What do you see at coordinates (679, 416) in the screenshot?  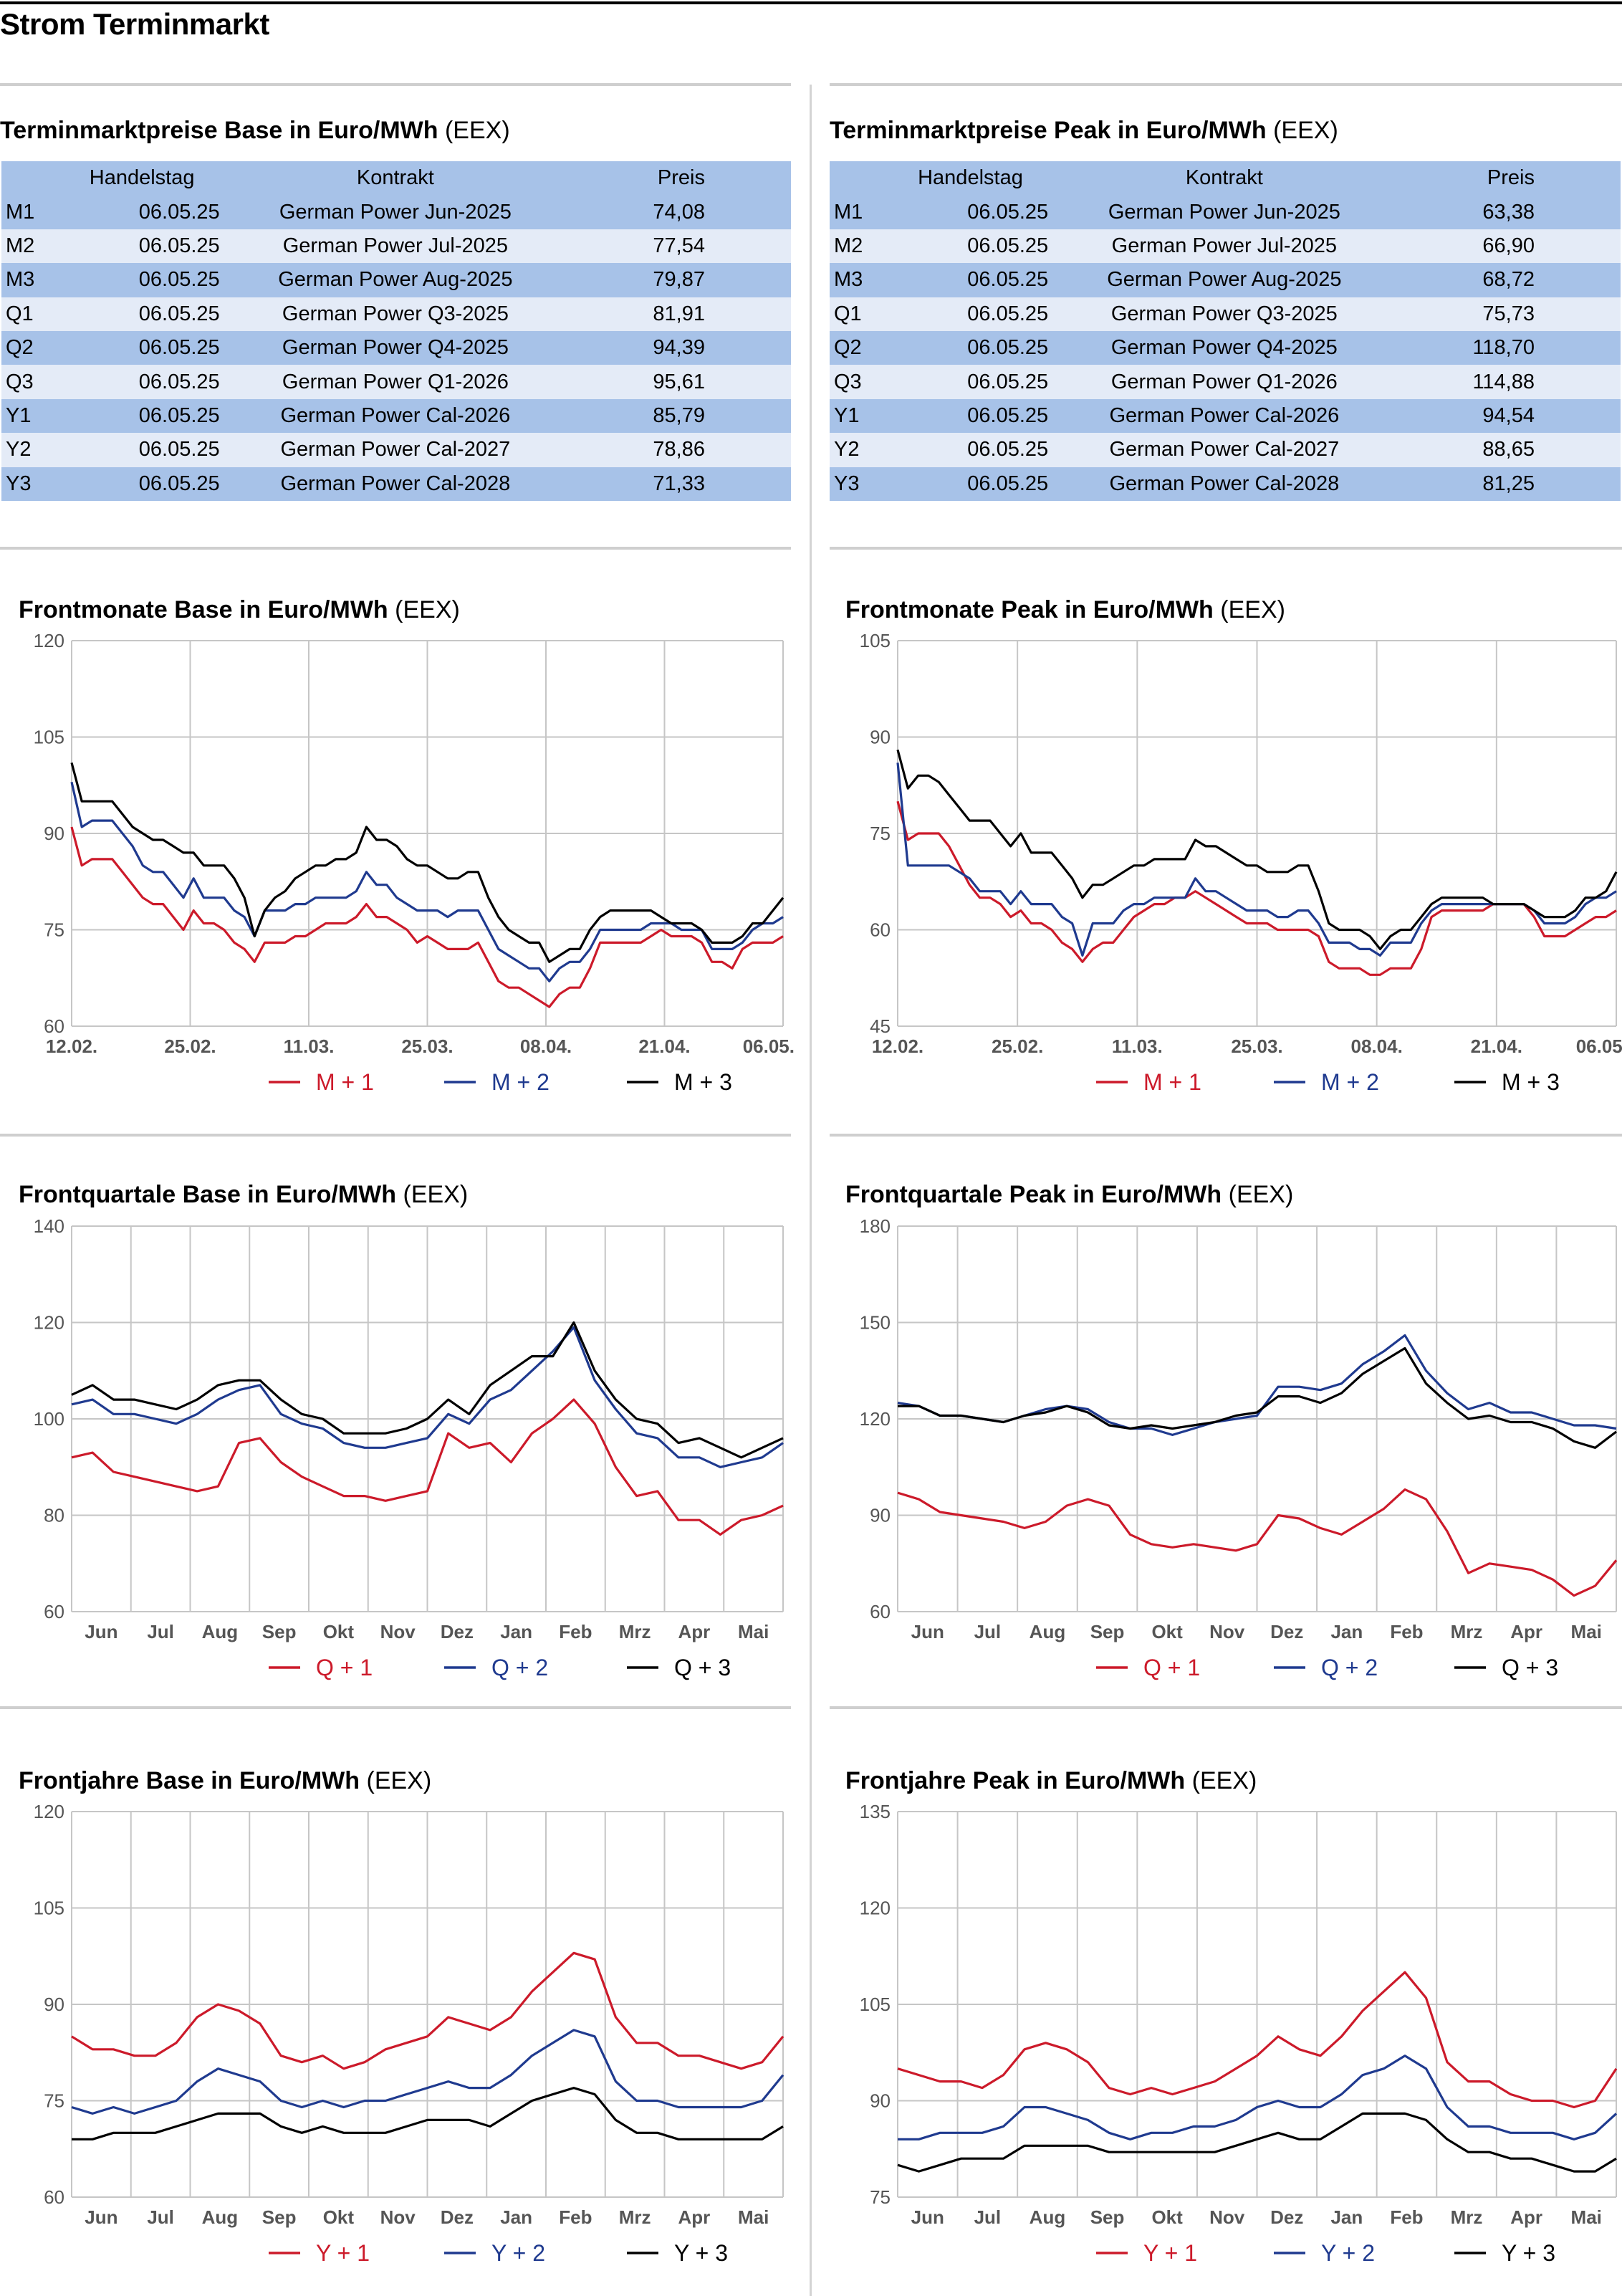 I see `row-preis: 85,79` at bounding box center [679, 416].